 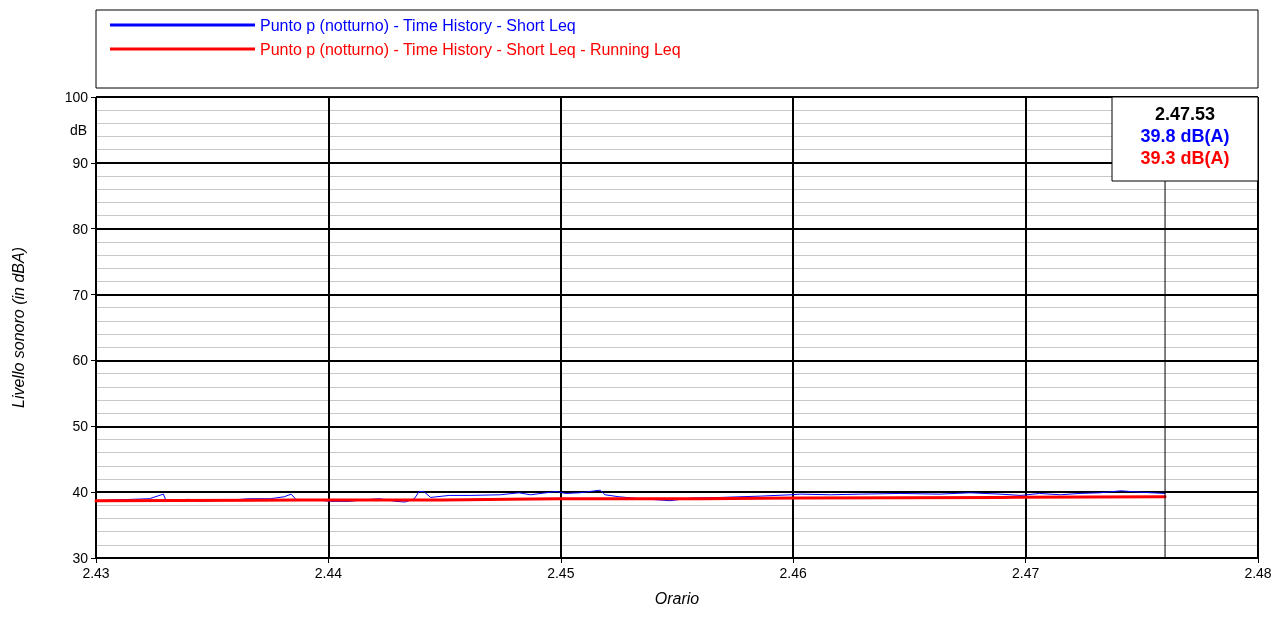 What do you see at coordinates (677, 598) in the screenshot?
I see `x-axis-title: Orario` at bounding box center [677, 598].